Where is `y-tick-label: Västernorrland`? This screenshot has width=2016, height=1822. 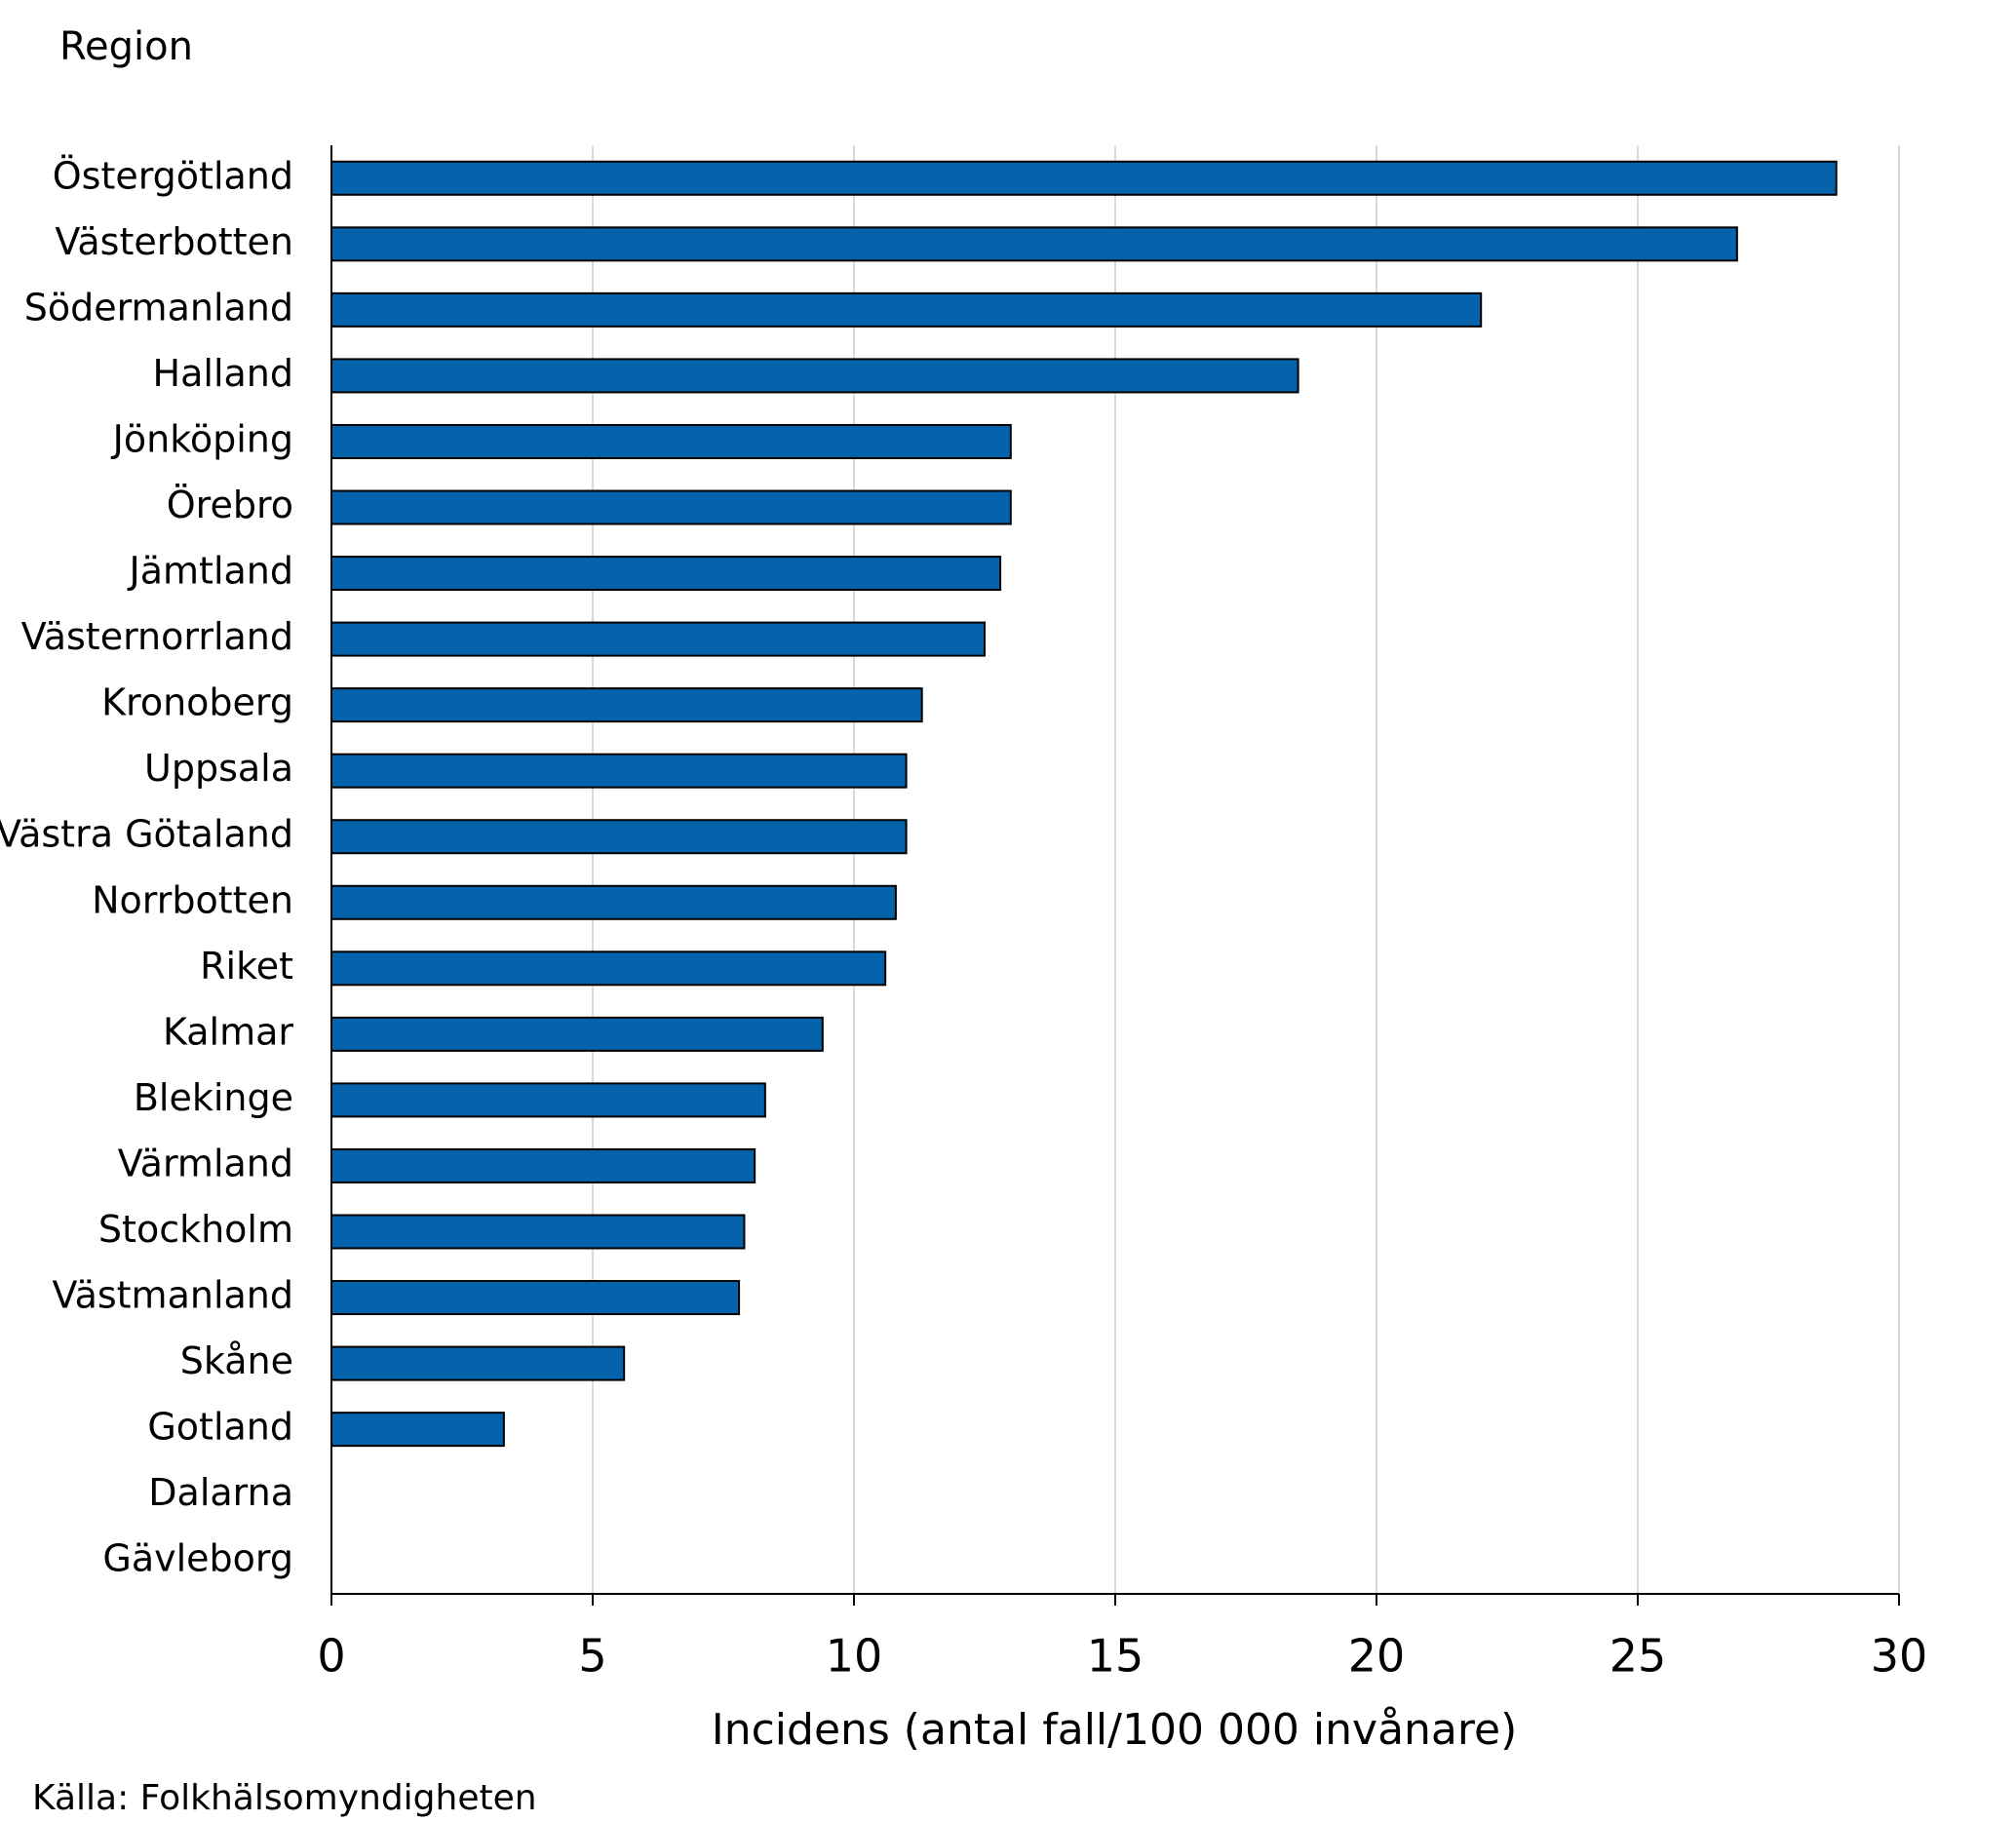
y-tick-label: Västernorrland is located at coordinates (157, 636).